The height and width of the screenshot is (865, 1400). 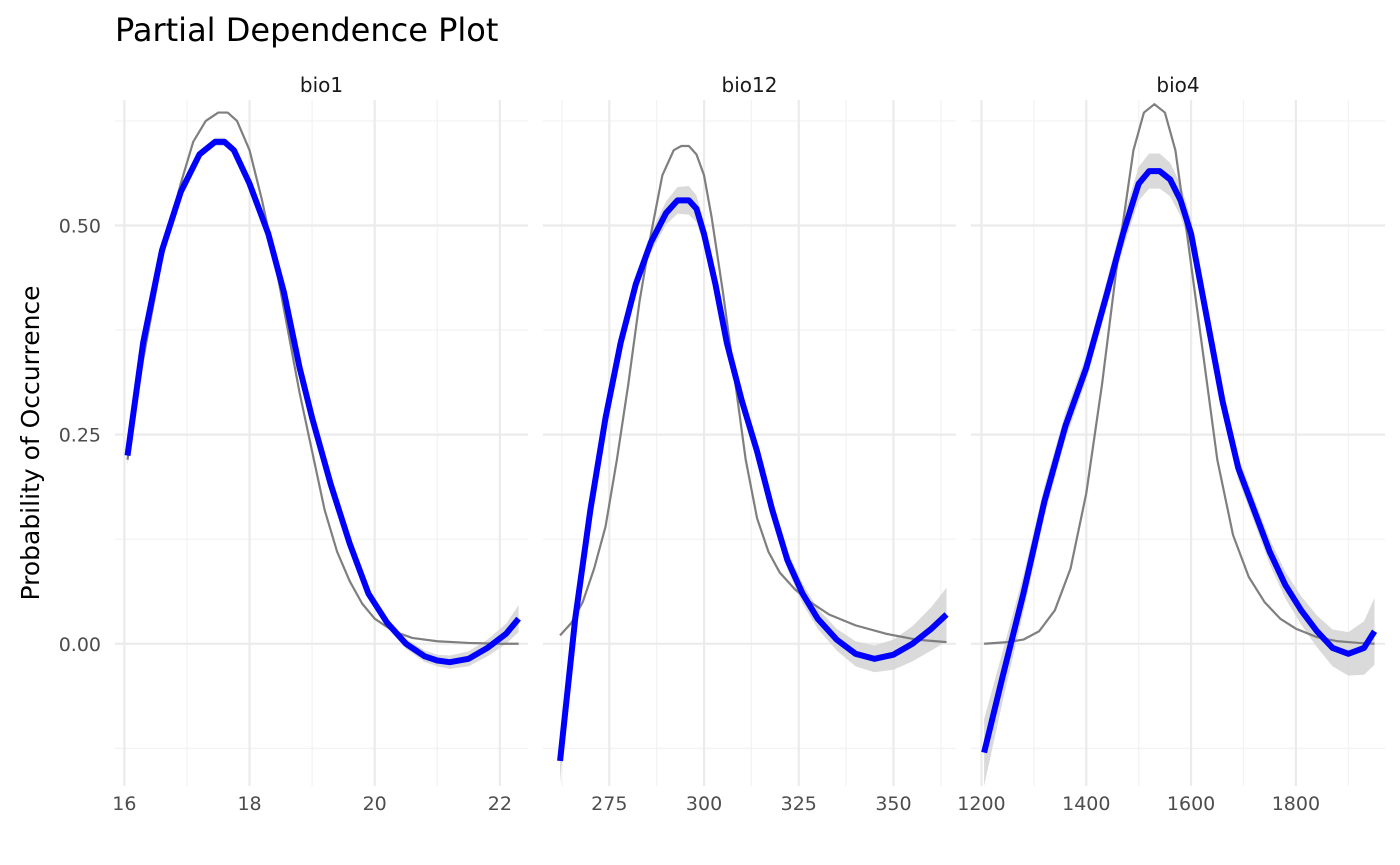 I want to click on x-tick-label: 20, so click(x=375, y=804).